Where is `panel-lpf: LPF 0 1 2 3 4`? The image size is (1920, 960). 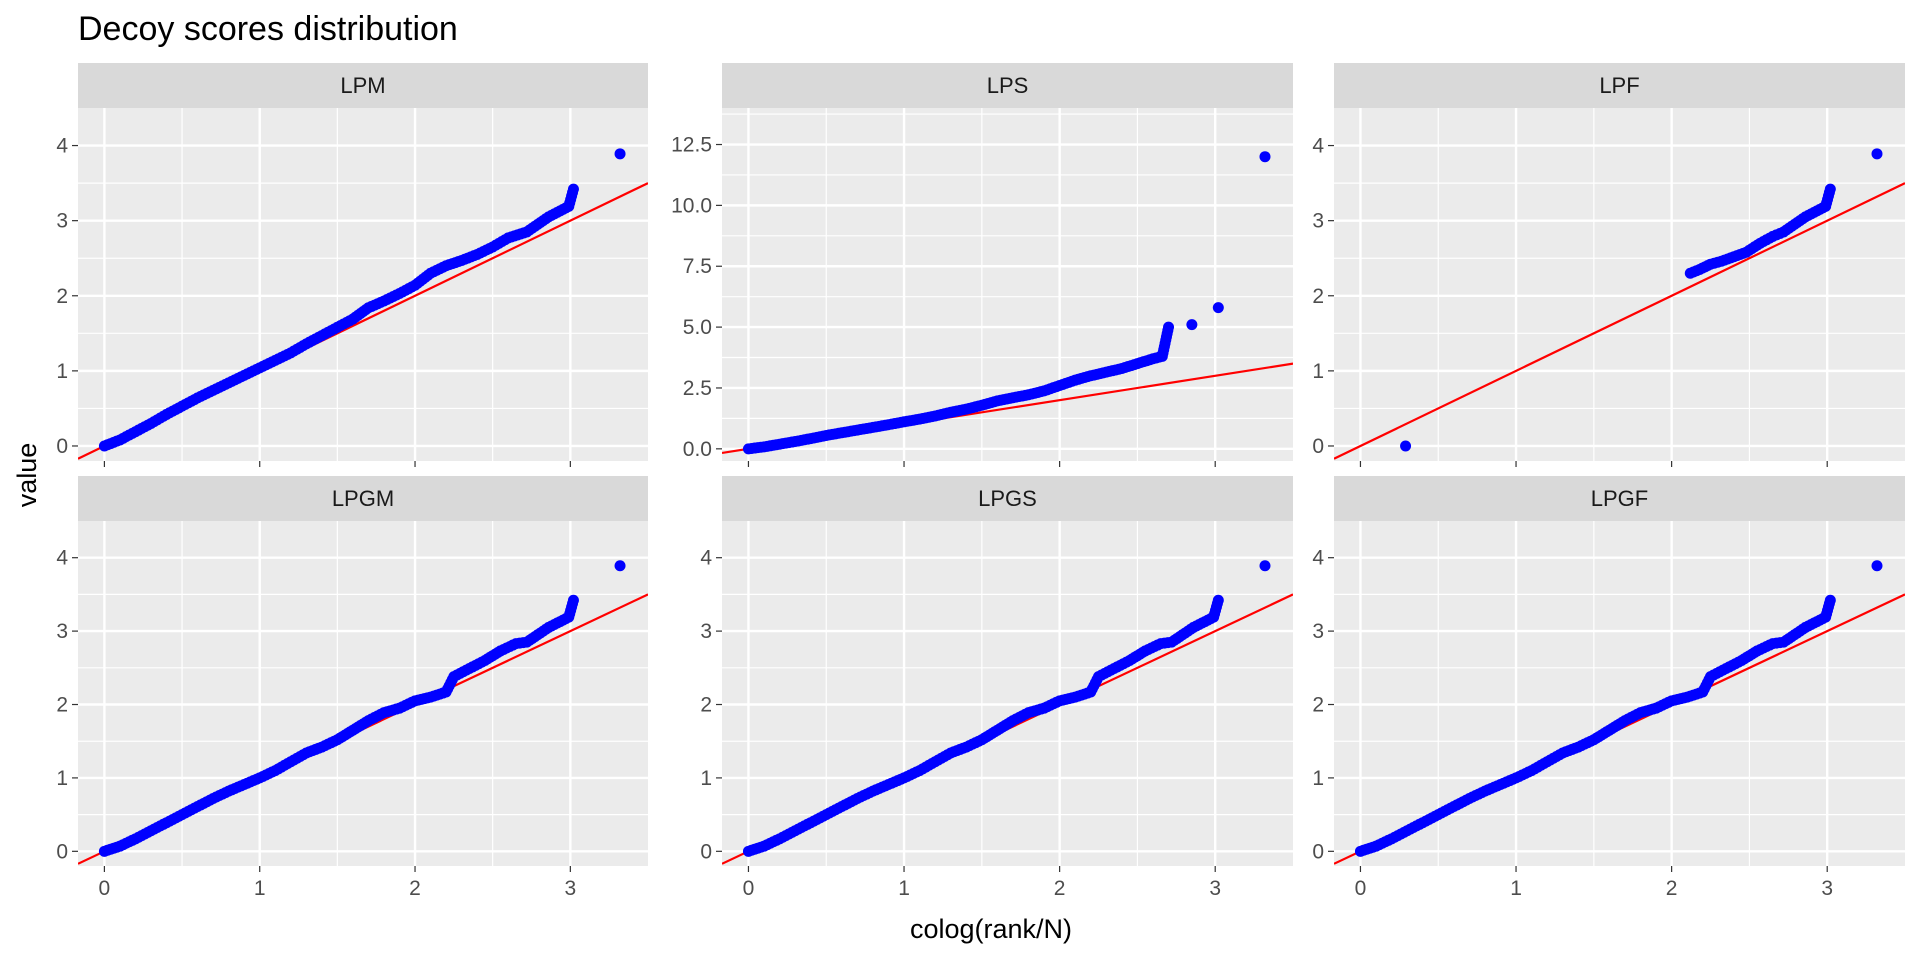 panel-lpf: LPF 0 1 2 3 4 is located at coordinates (1608, 265).